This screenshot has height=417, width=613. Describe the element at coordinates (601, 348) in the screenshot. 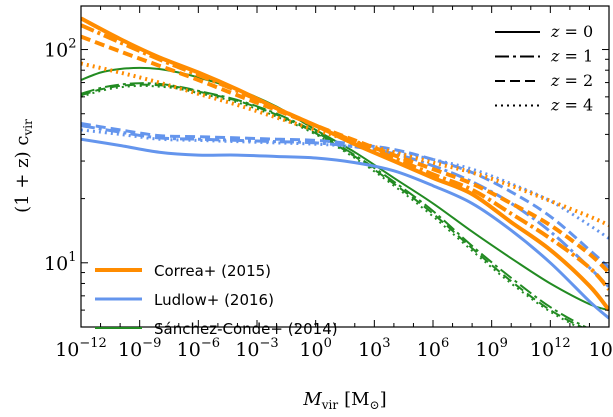

I see `x-tick-label: 1015` at that location.